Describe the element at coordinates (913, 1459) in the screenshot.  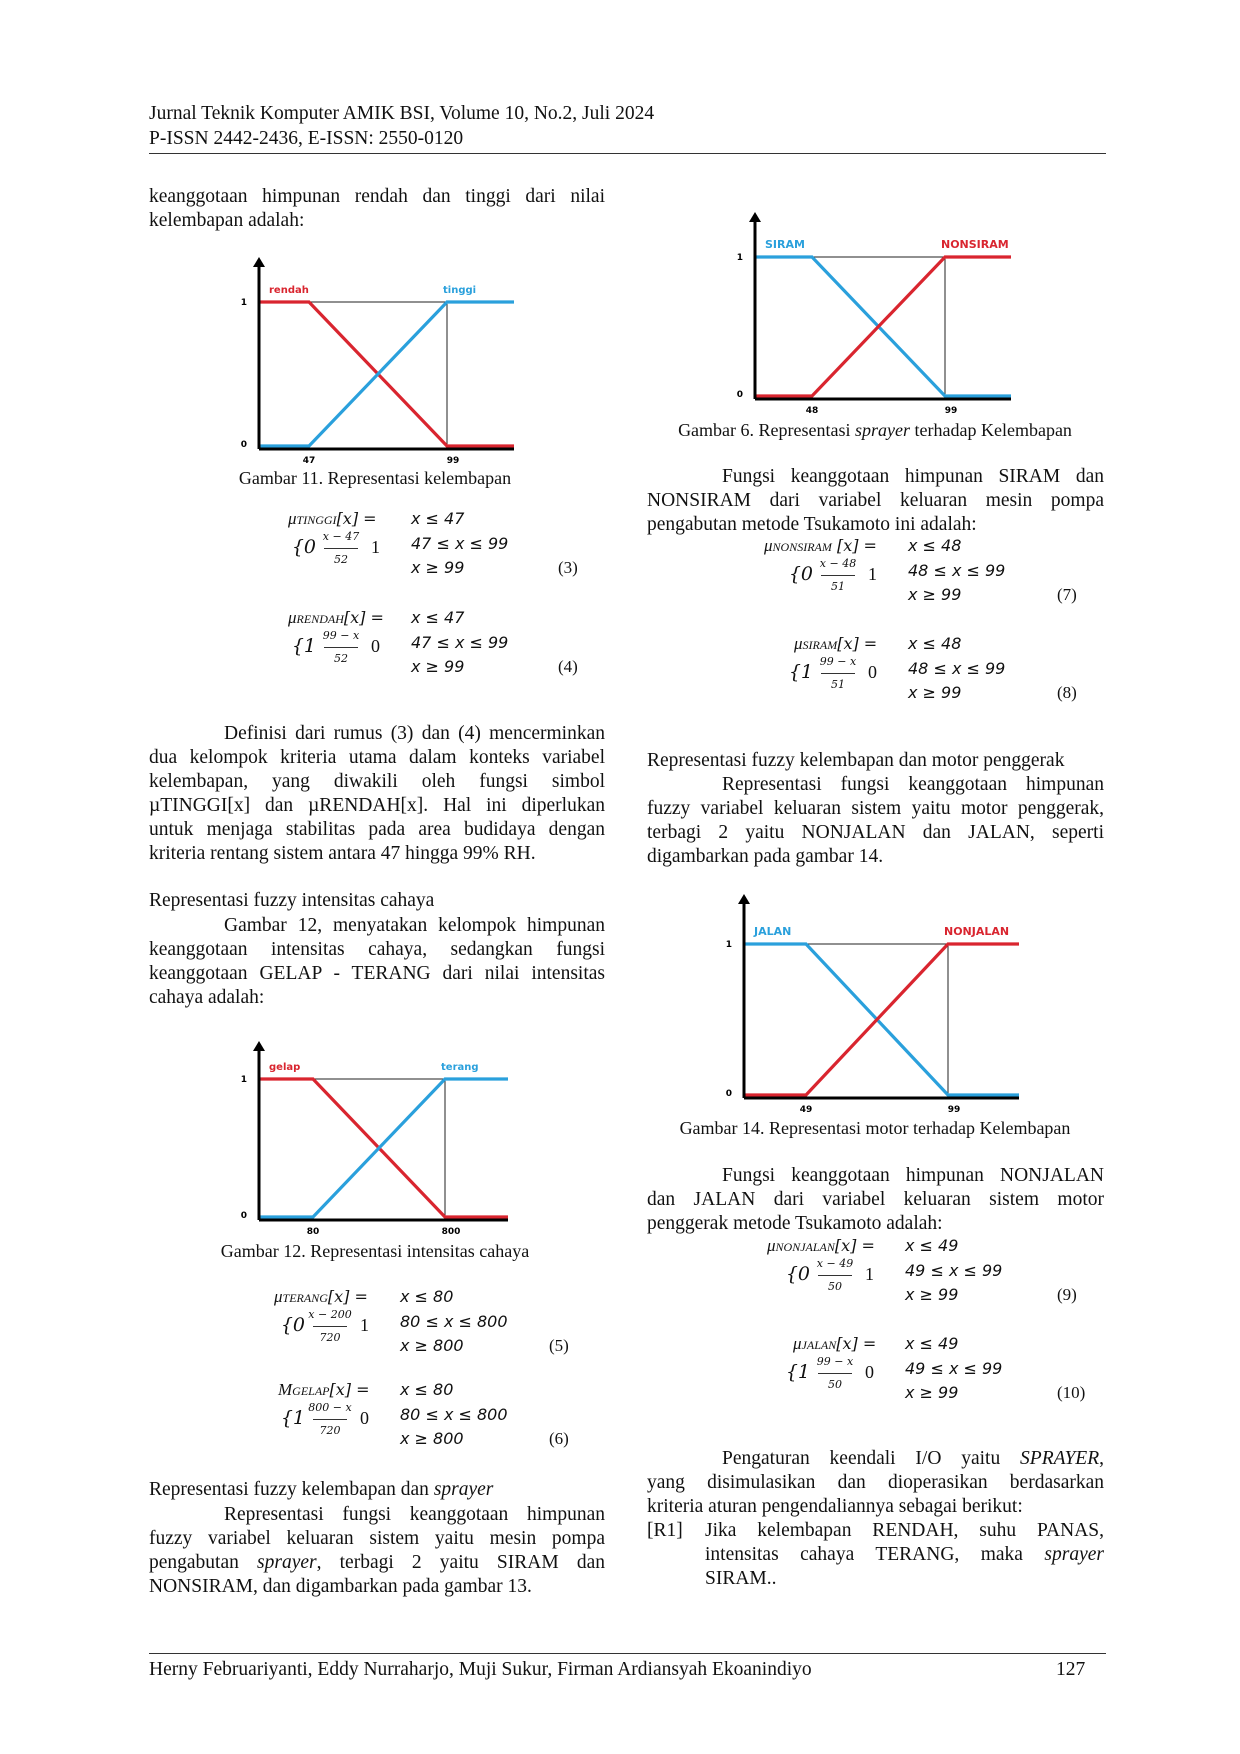
I see `text-line: Pengaturan keendali I/O yaitu SPRAYER,` at that location.